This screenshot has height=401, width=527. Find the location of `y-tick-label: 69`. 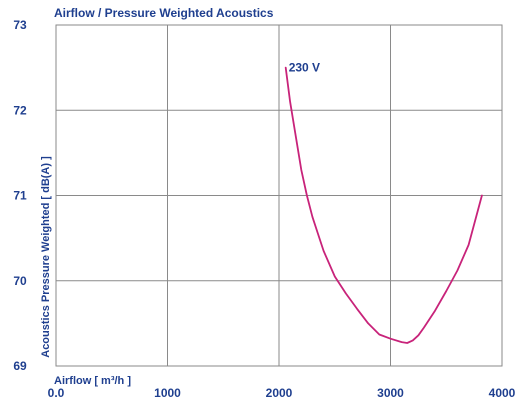

y-tick-label: 69 is located at coordinates (20, 366).